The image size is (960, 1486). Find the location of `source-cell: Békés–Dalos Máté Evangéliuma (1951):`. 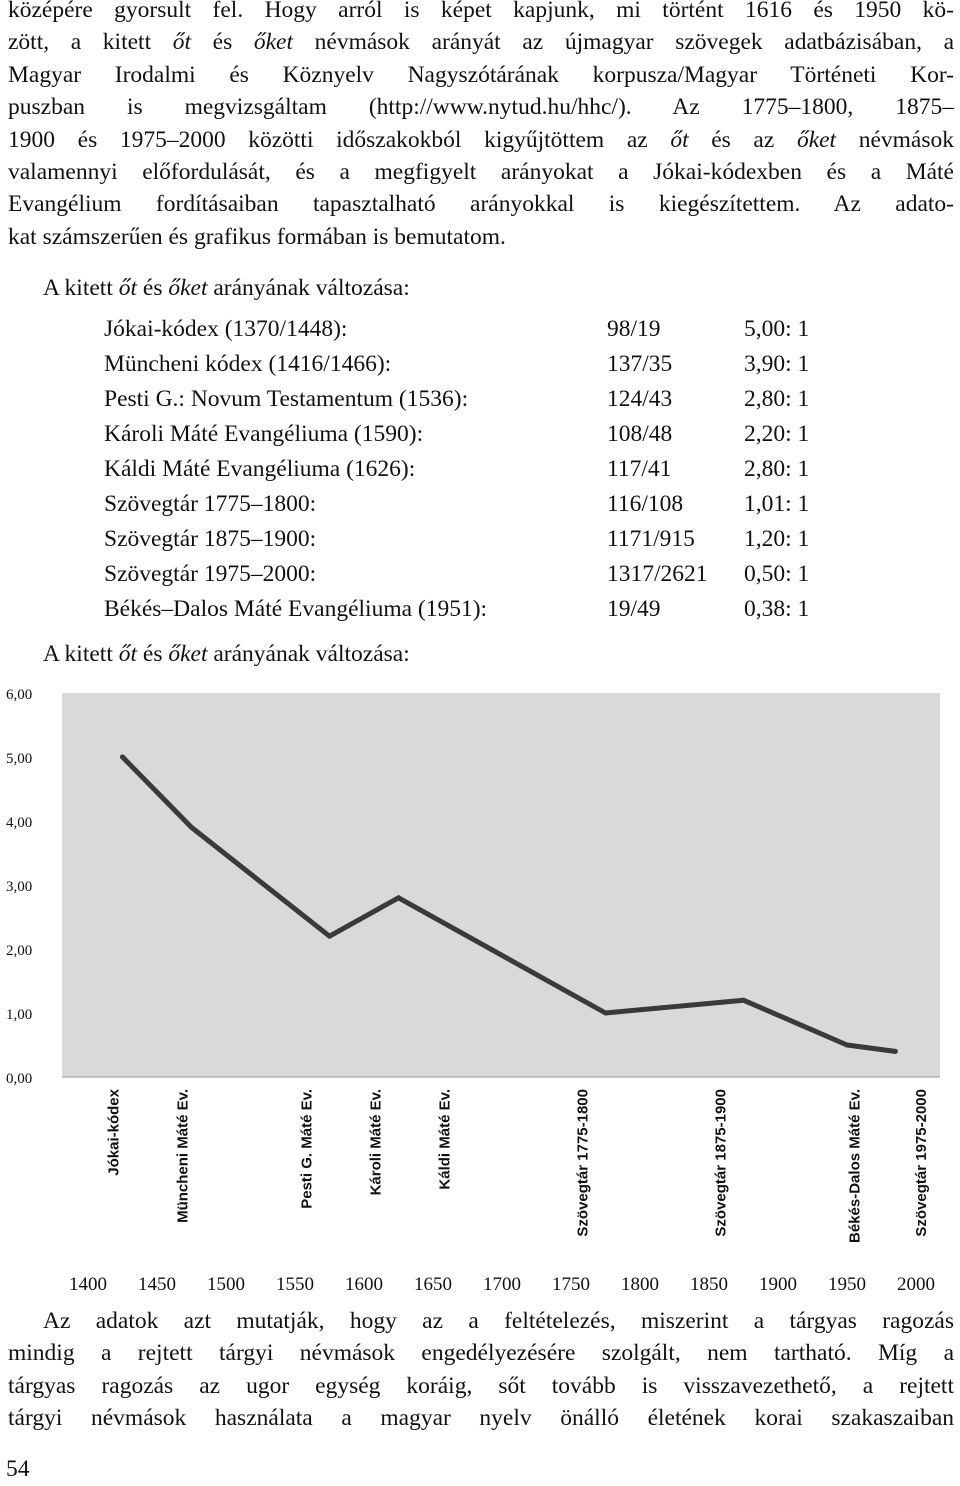

source-cell: Békés–Dalos Máté Evangéliuma (1951): is located at coordinates (296, 609).